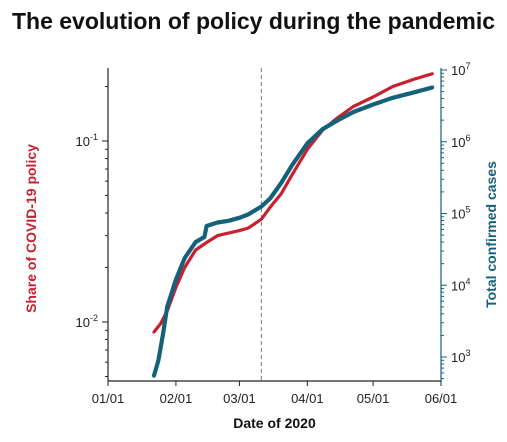  Describe the element at coordinates (491, 234) in the screenshot. I see `right-axis-label: Total confirmed cases` at that location.